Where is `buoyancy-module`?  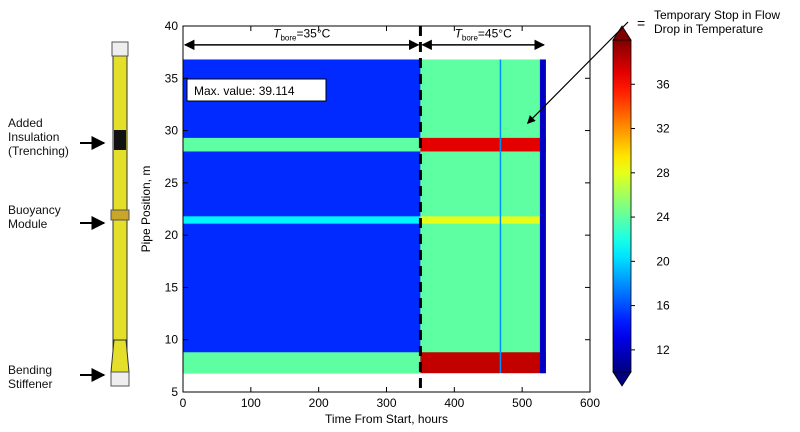
buoyancy-module is located at coordinates (120, 215).